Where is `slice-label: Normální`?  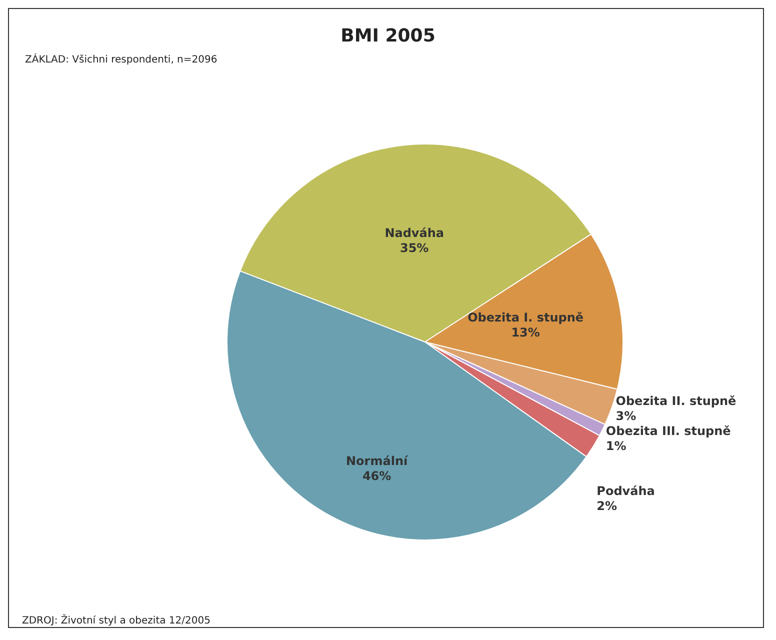
slice-label: Normální is located at coordinates (377, 461).